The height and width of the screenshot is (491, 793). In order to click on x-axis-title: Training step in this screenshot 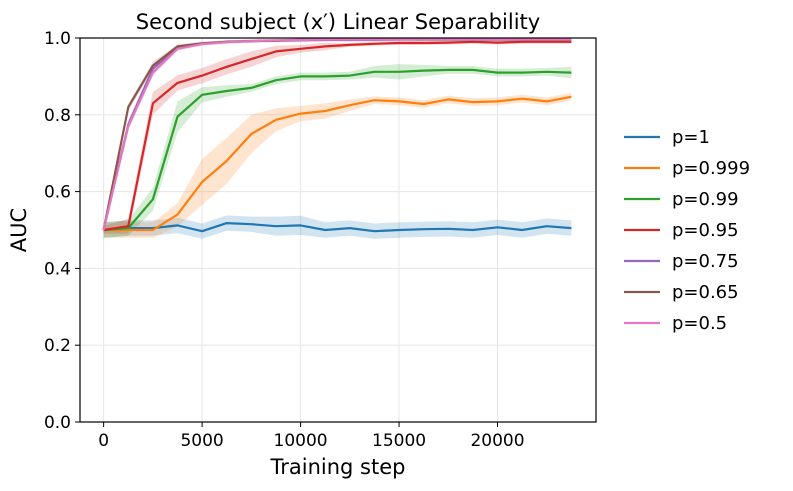, I will do `click(338, 467)`.